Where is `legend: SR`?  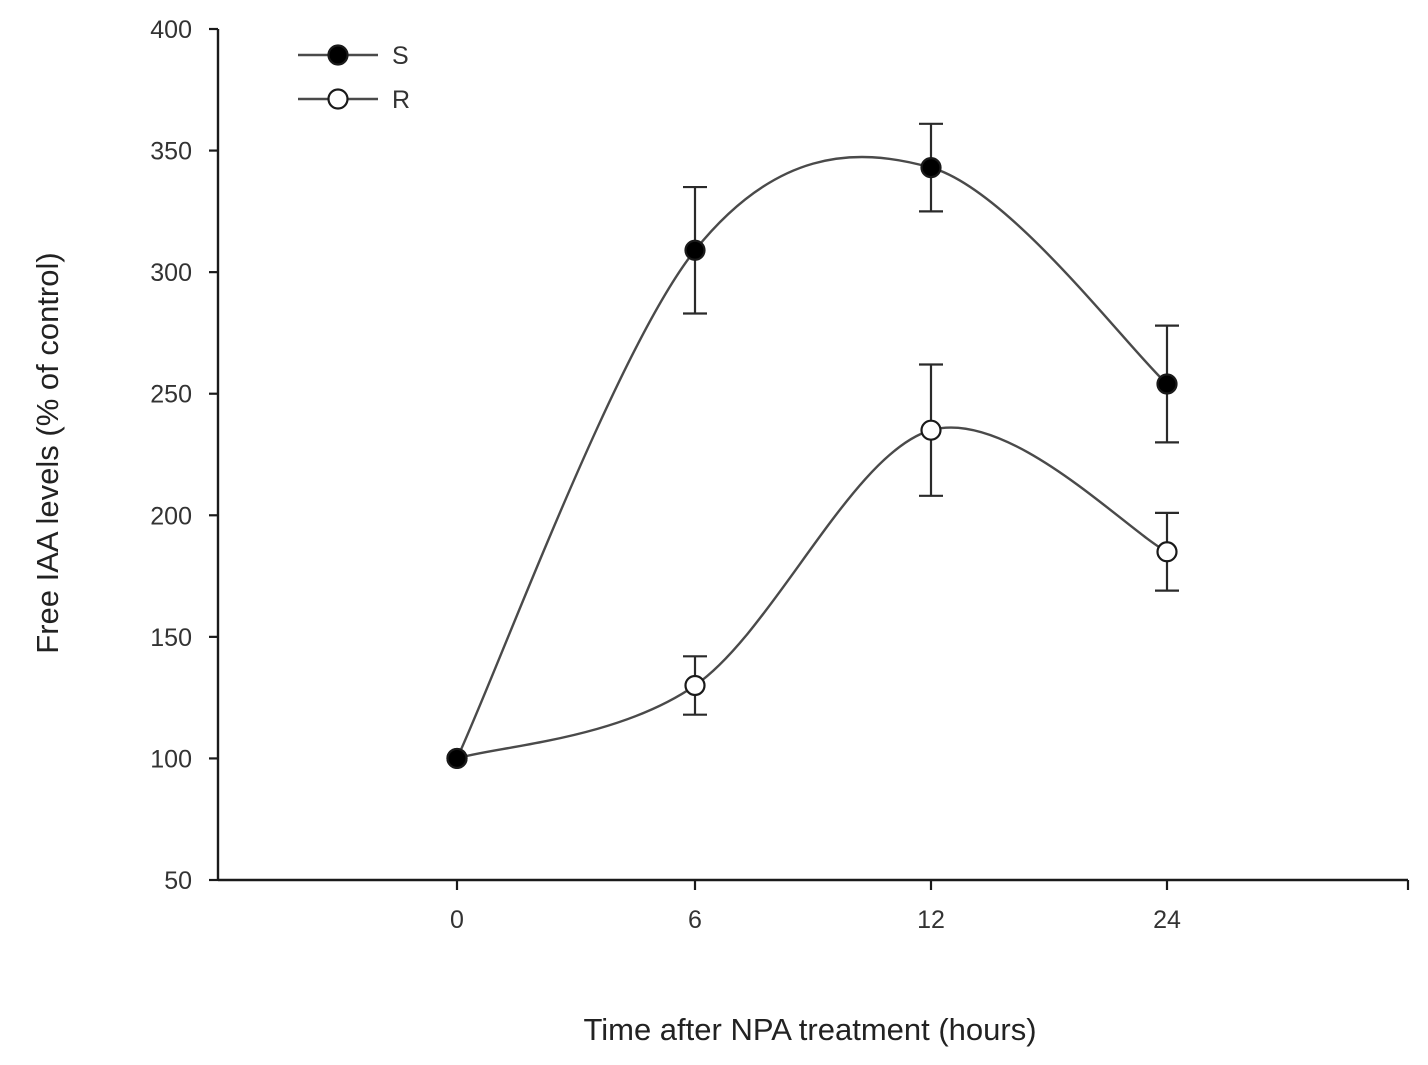 legend: SR is located at coordinates (354, 78).